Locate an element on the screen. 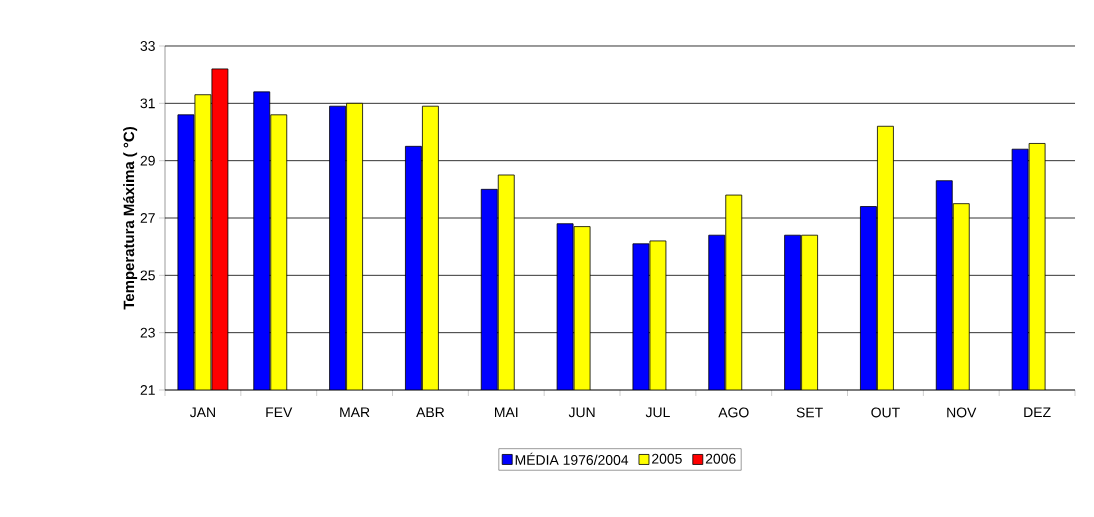 The width and height of the screenshot is (1094, 517). y-axis-title: Temperatura Máxima ( °C) is located at coordinates (130, 218).